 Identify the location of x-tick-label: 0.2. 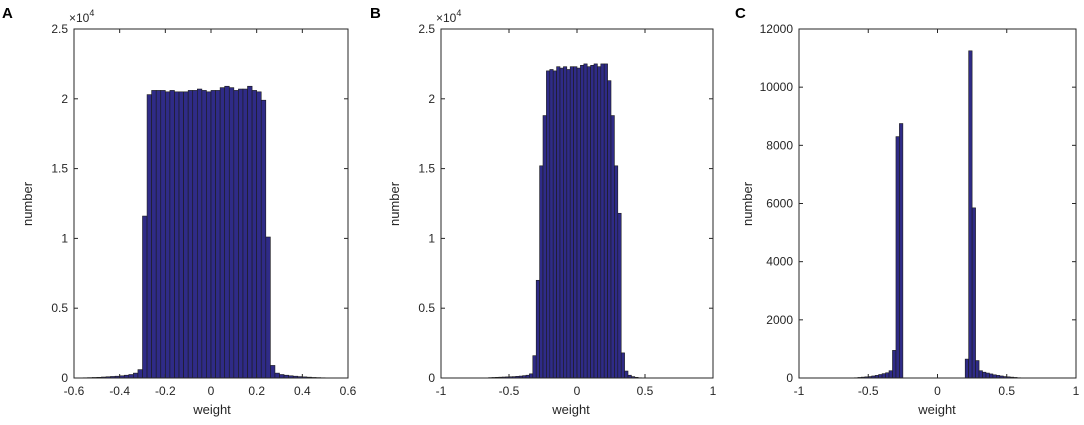
(256, 391).